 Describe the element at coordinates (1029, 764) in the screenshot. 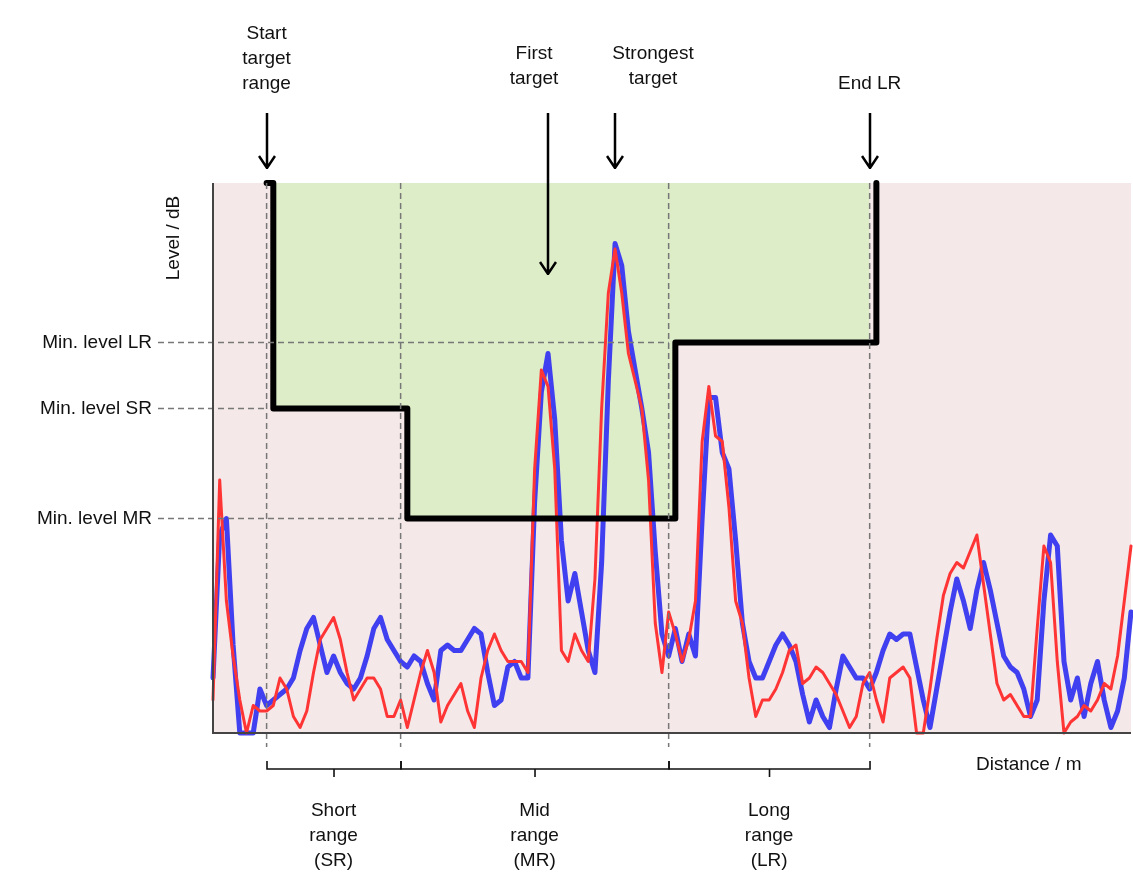

I see `x-axis-title: Distance / m` at that location.